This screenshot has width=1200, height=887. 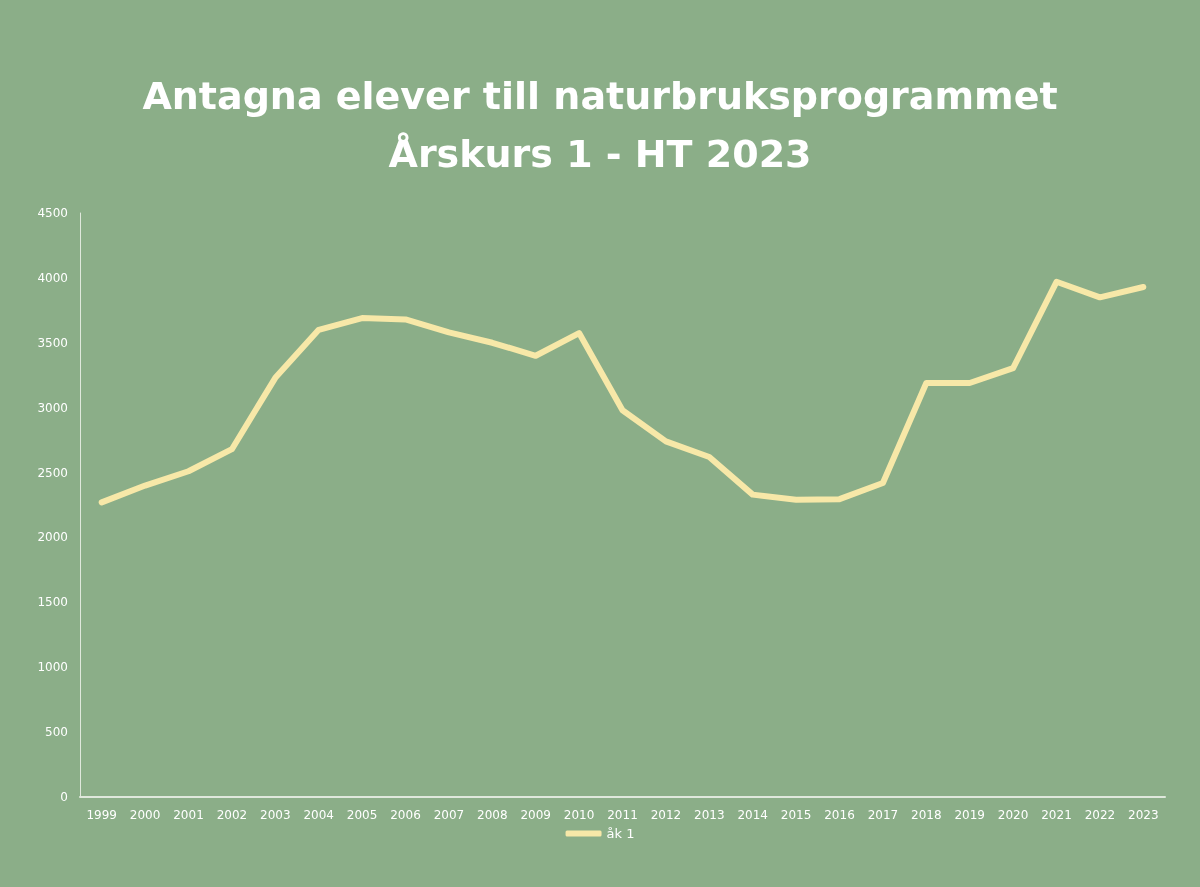 I want to click on legend-label: åk 1, so click(x=620, y=833).